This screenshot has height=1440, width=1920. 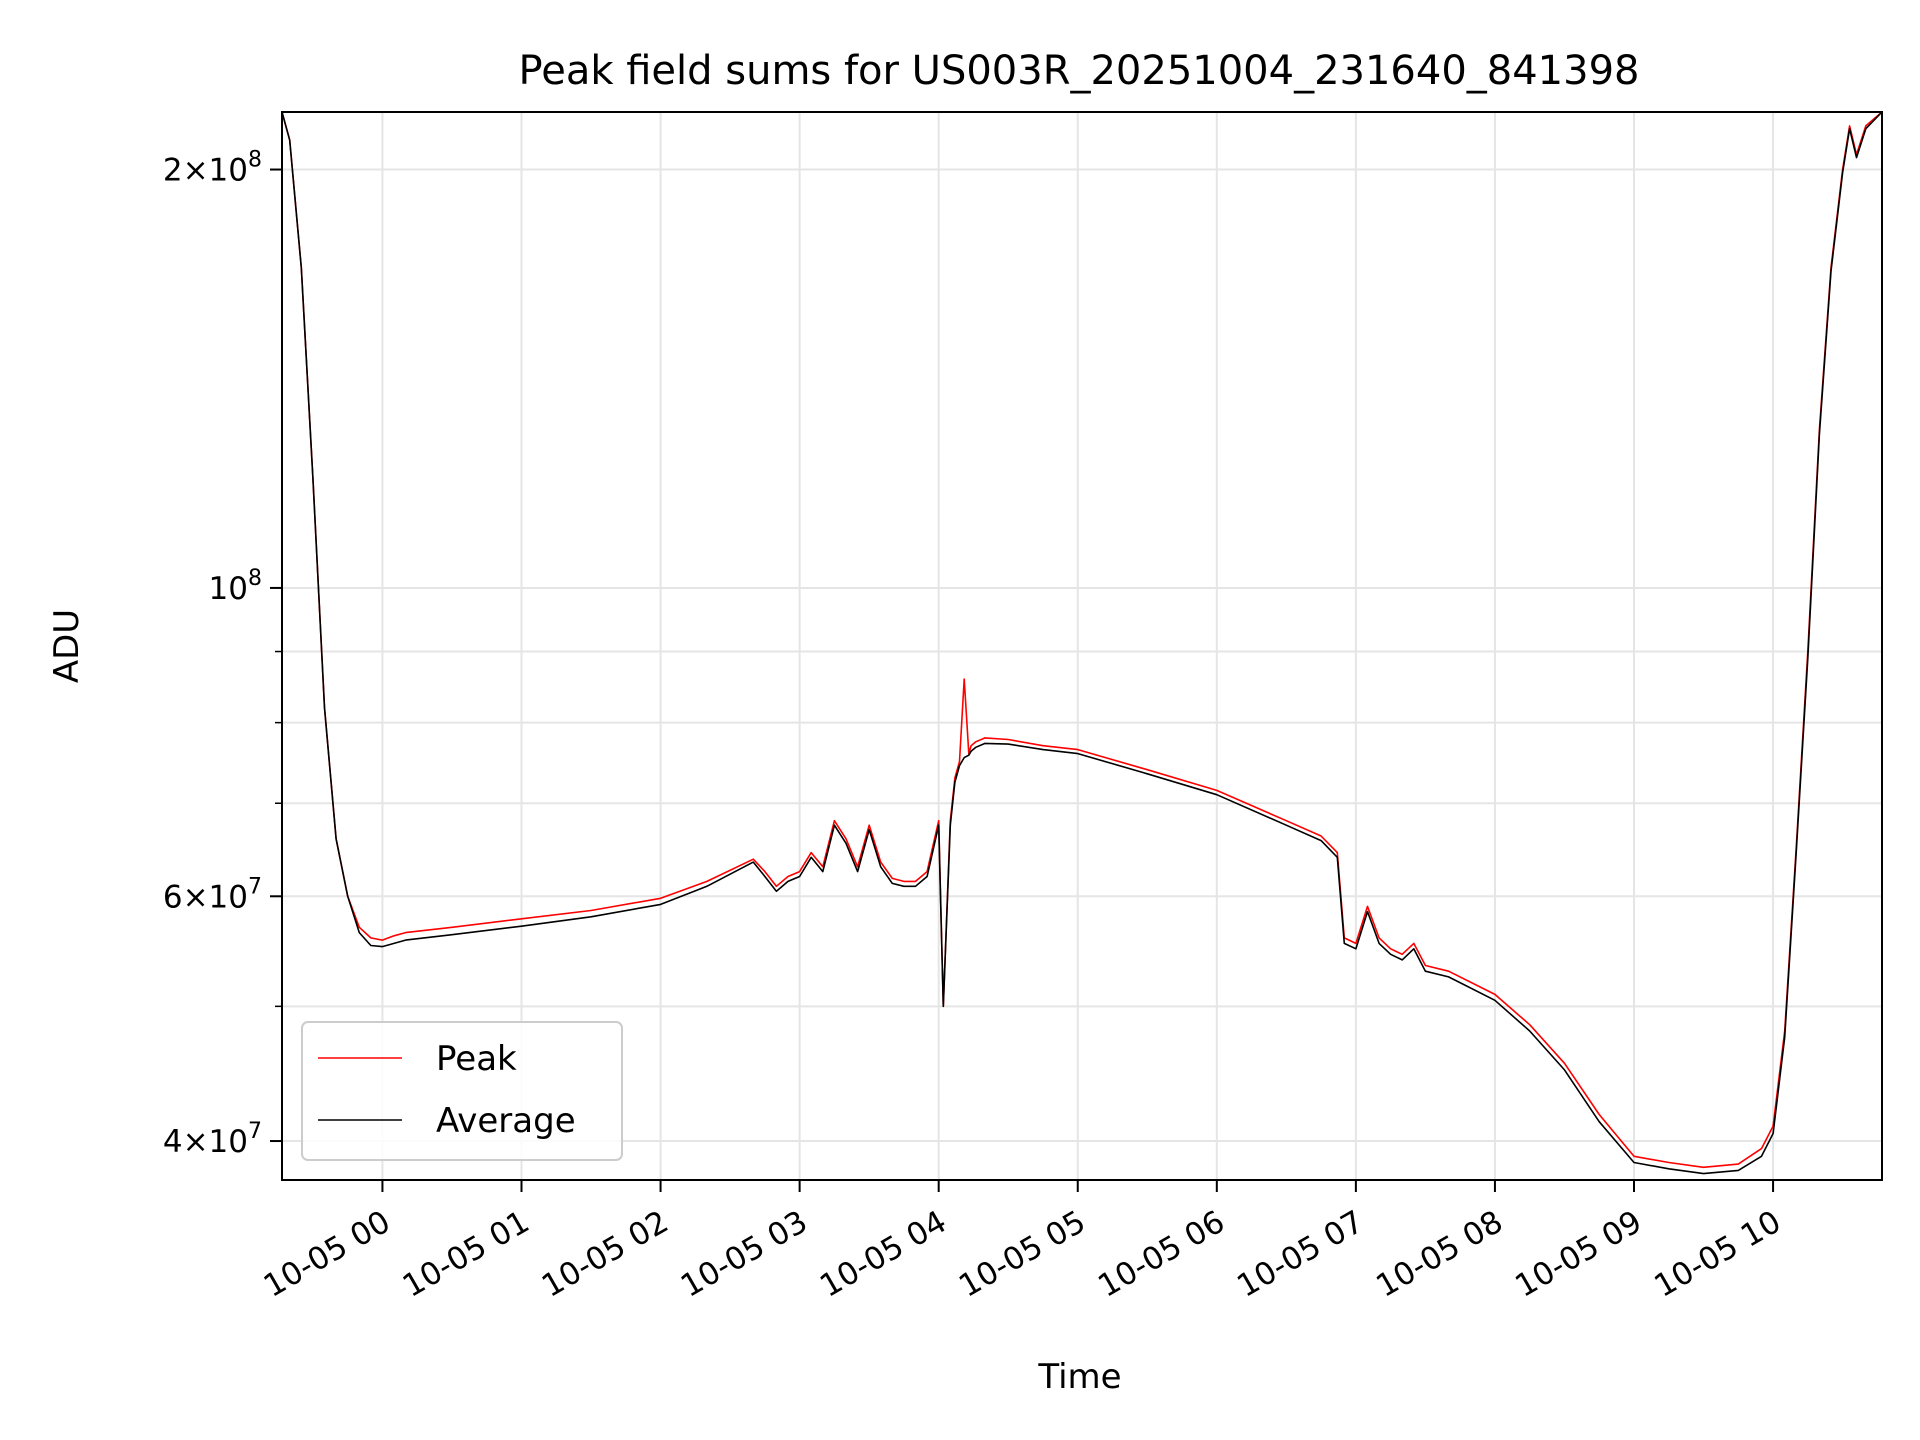 I want to click on y-tick-label: 4×107, so click(x=212, y=1139).